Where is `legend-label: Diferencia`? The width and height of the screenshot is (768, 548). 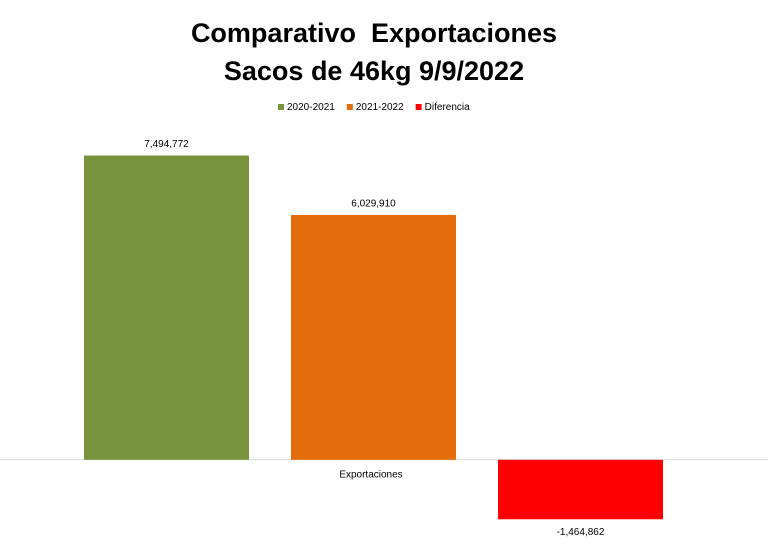 legend-label: Diferencia is located at coordinates (447, 107).